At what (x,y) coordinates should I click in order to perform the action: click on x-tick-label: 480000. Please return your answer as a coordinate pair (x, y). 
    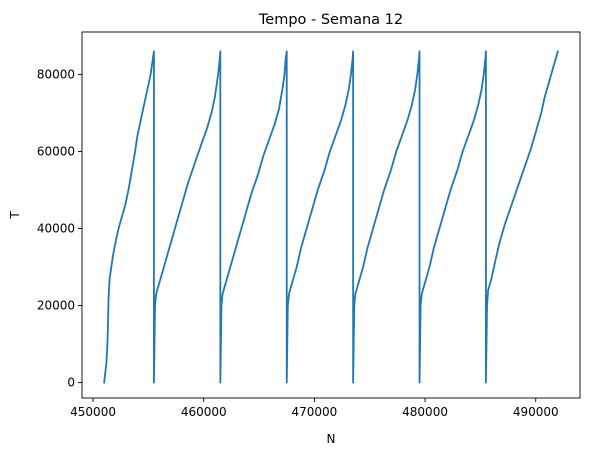
    Looking at the image, I should click on (425, 412).